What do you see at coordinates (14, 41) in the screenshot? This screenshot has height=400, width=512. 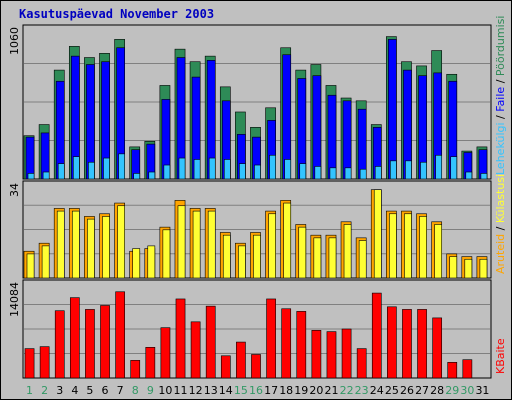 I see `y-tick-label-top: 1060` at bounding box center [14, 41].